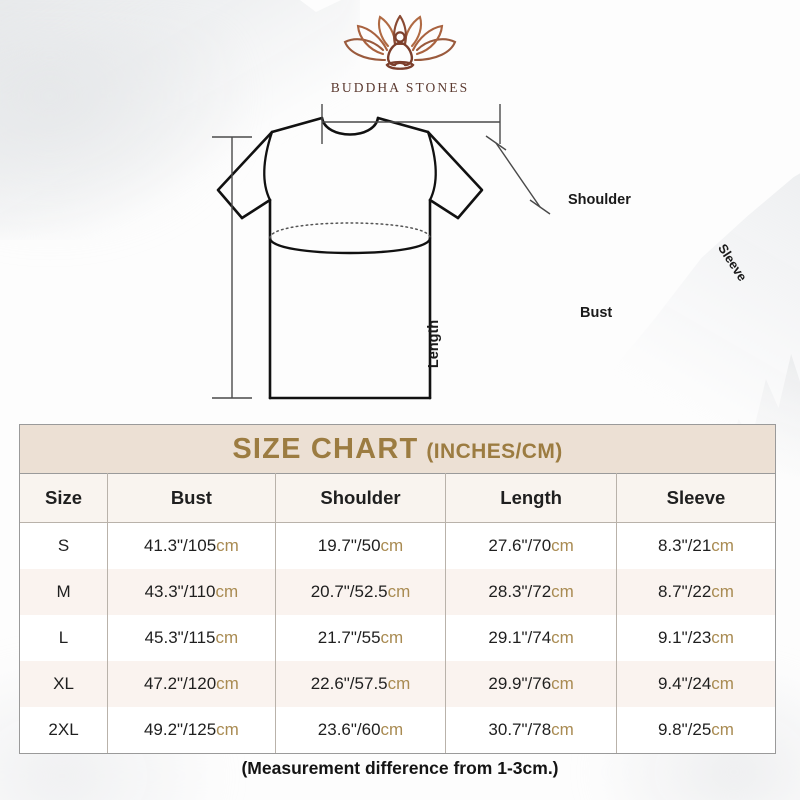 The image size is (800, 800). Describe the element at coordinates (684, 729) in the screenshot. I see `measure-value: 9.8"/25` at that location.